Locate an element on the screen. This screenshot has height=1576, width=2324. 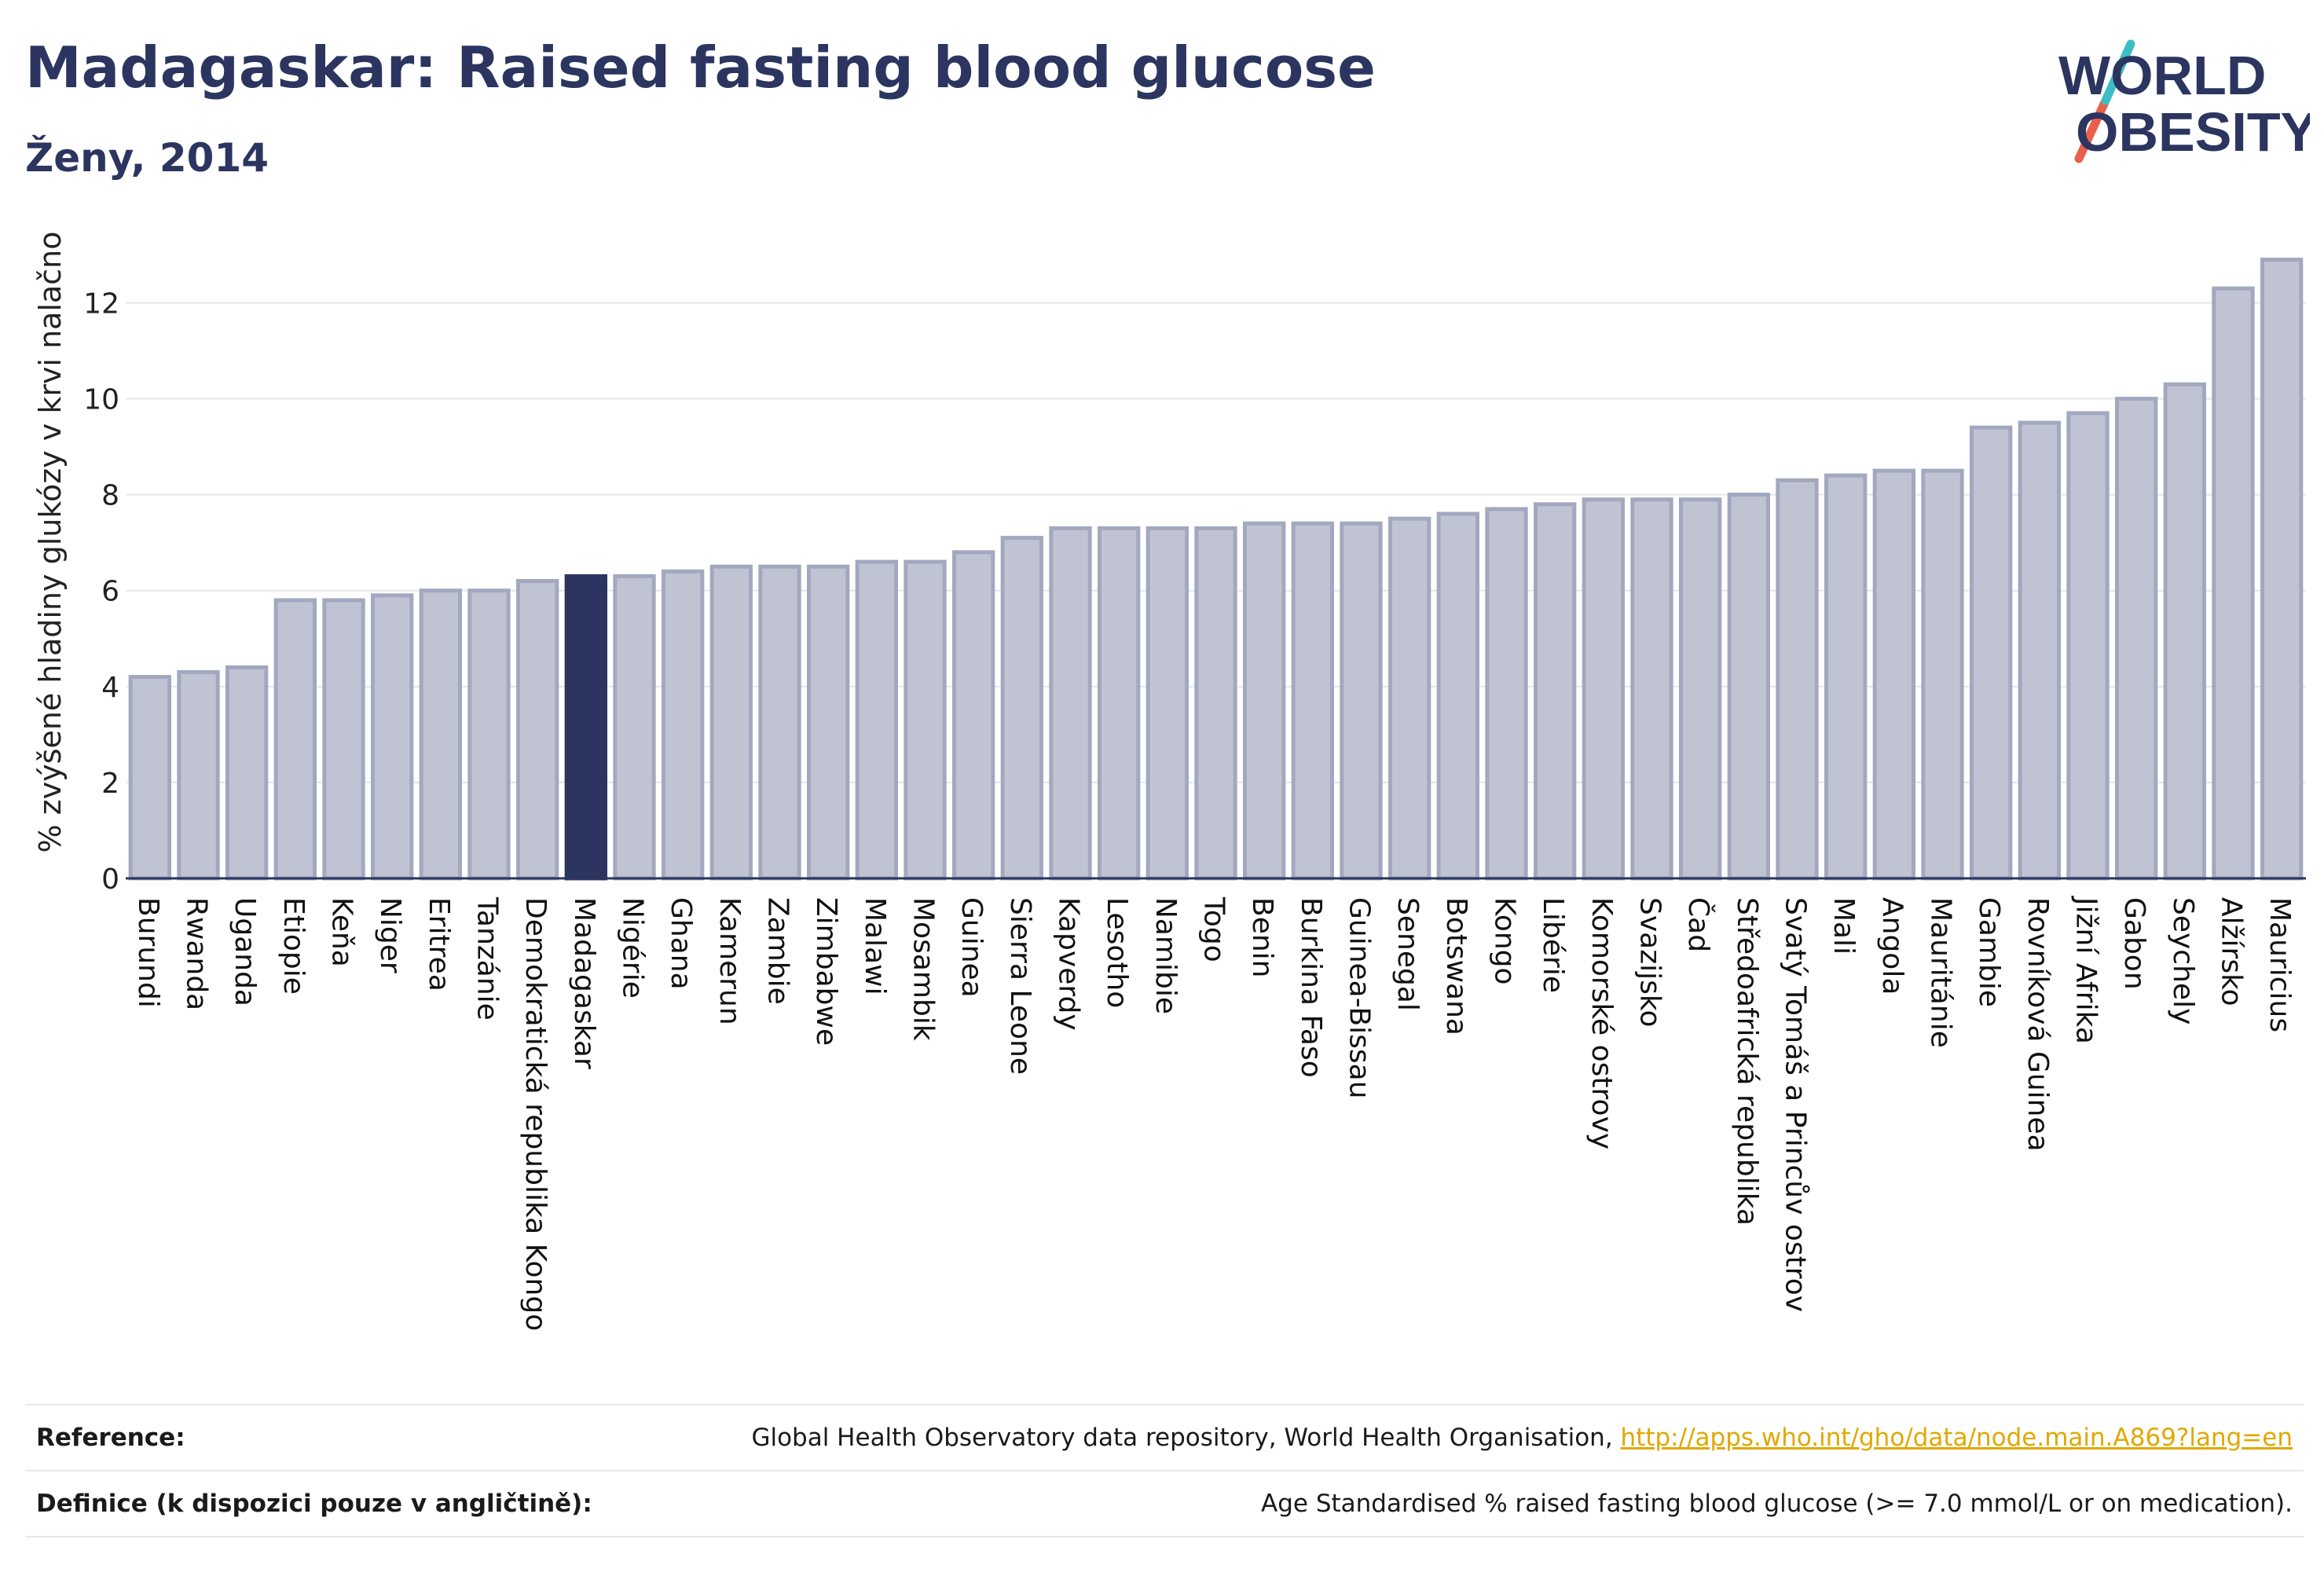
y-tick-label: 10 is located at coordinates (101, 400).